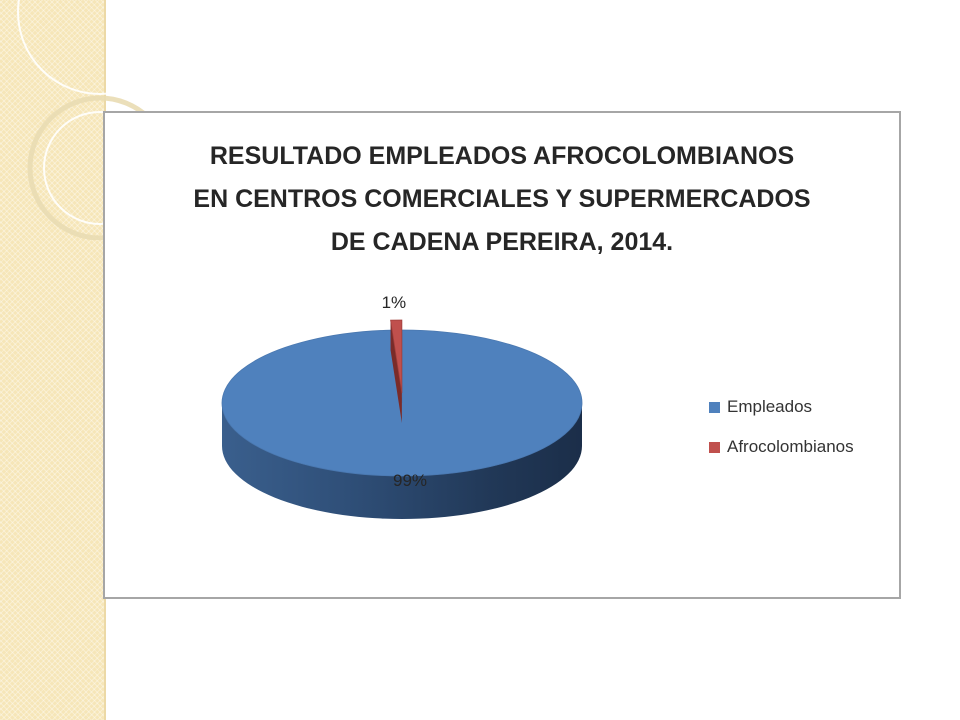  What do you see at coordinates (396, 356) in the screenshot?
I see `pie-slice-afrocolombianos` at bounding box center [396, 356].